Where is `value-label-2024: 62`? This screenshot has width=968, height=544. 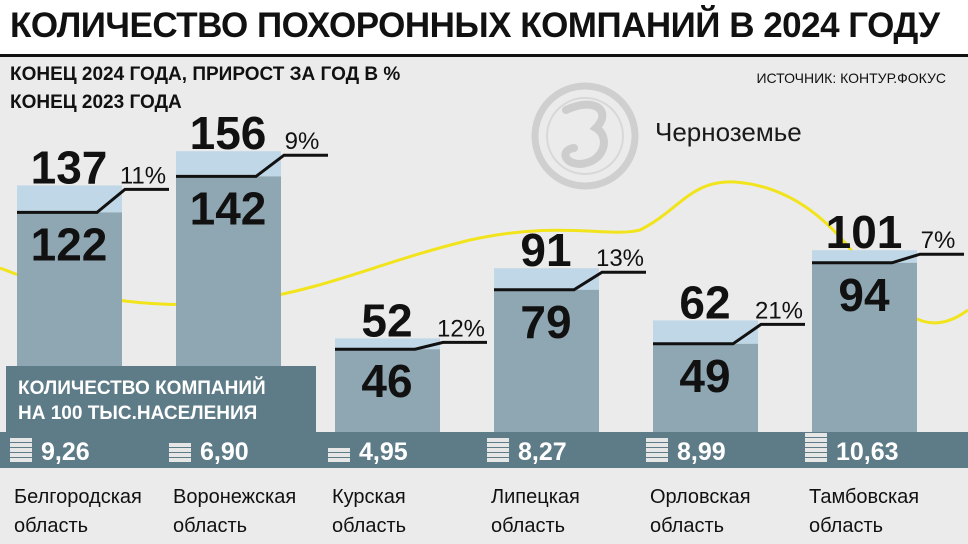
value-label-2024: 62 is located at coordinates (704, 302).